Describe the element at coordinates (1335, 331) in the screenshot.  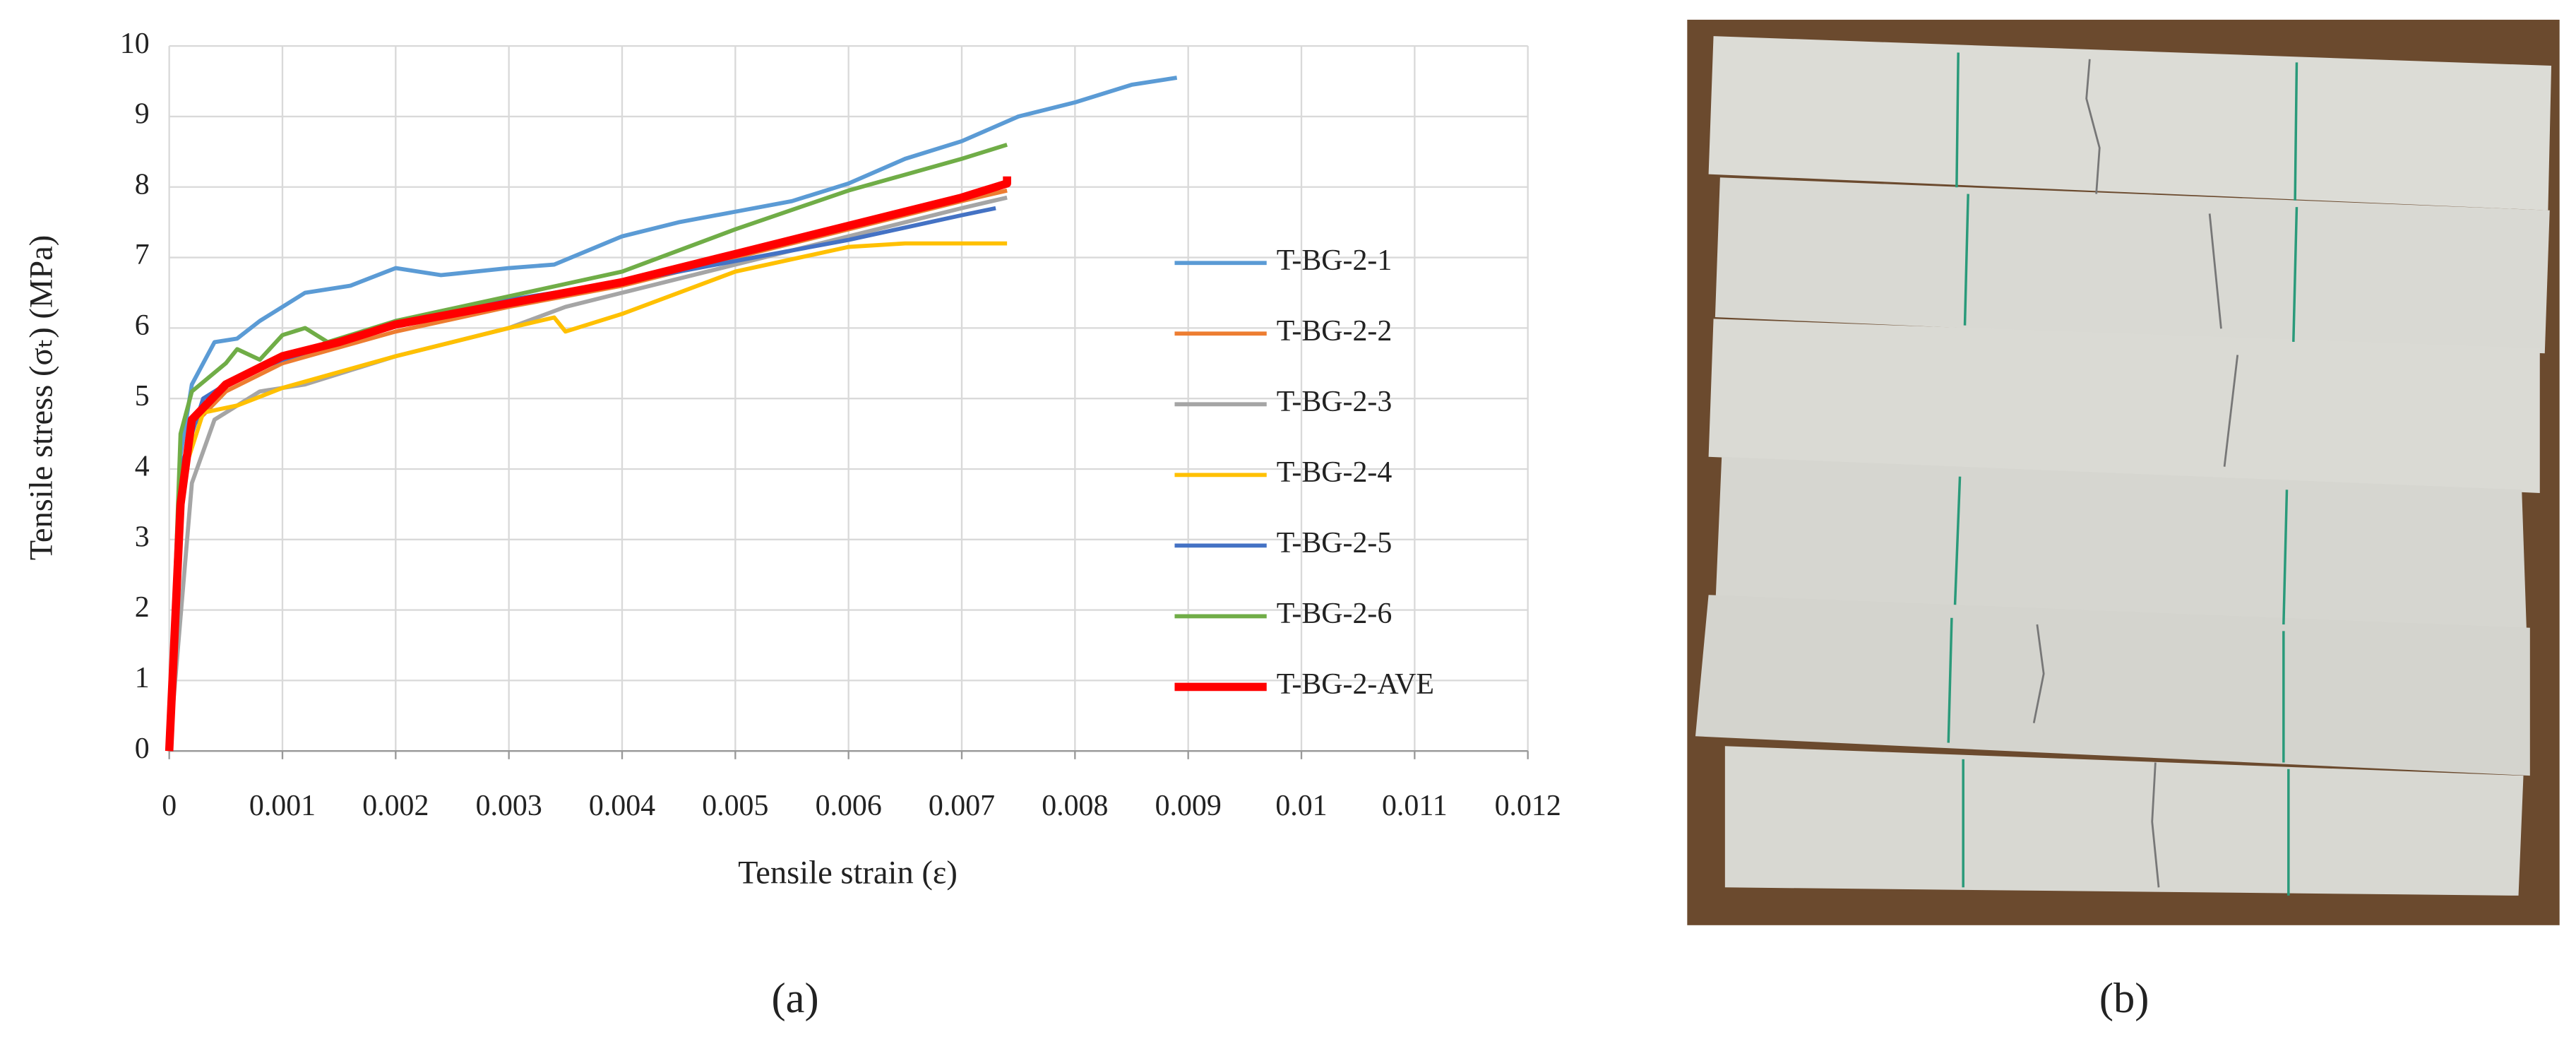
I see `legend-label: T-BG-2-2` at that location.